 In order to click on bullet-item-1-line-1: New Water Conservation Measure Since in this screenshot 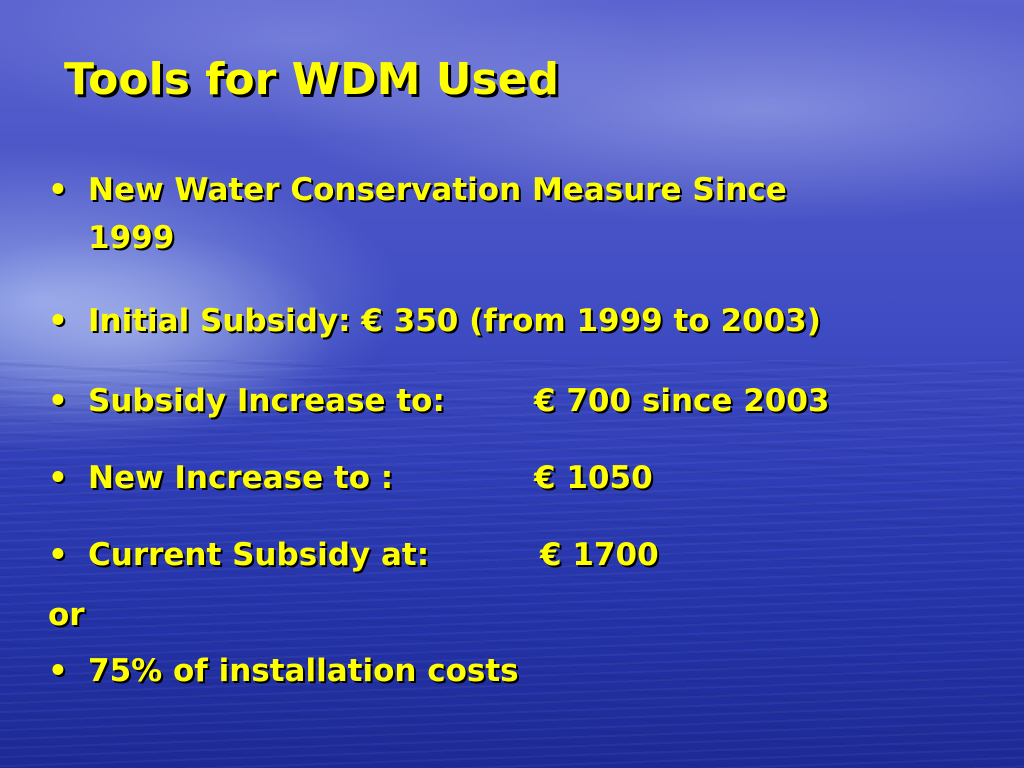, I will do `click(437, 190)`.